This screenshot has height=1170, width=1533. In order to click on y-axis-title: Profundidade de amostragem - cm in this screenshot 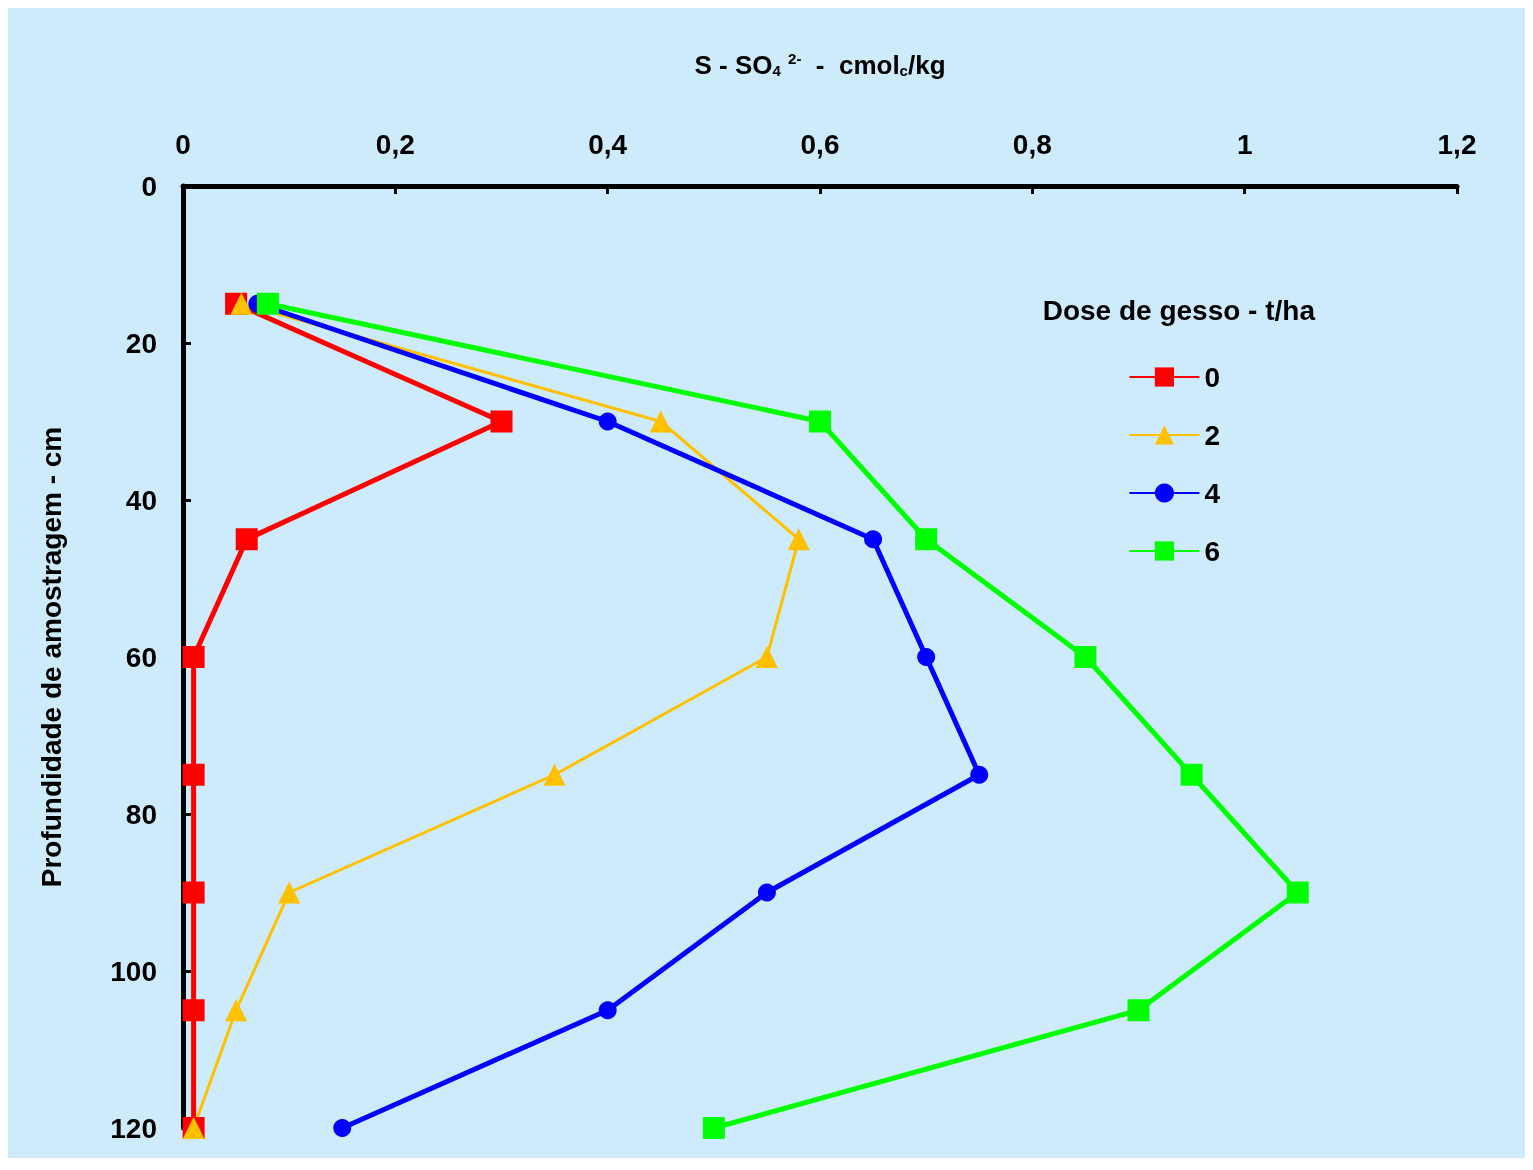, I will do `click(51, 657)`.